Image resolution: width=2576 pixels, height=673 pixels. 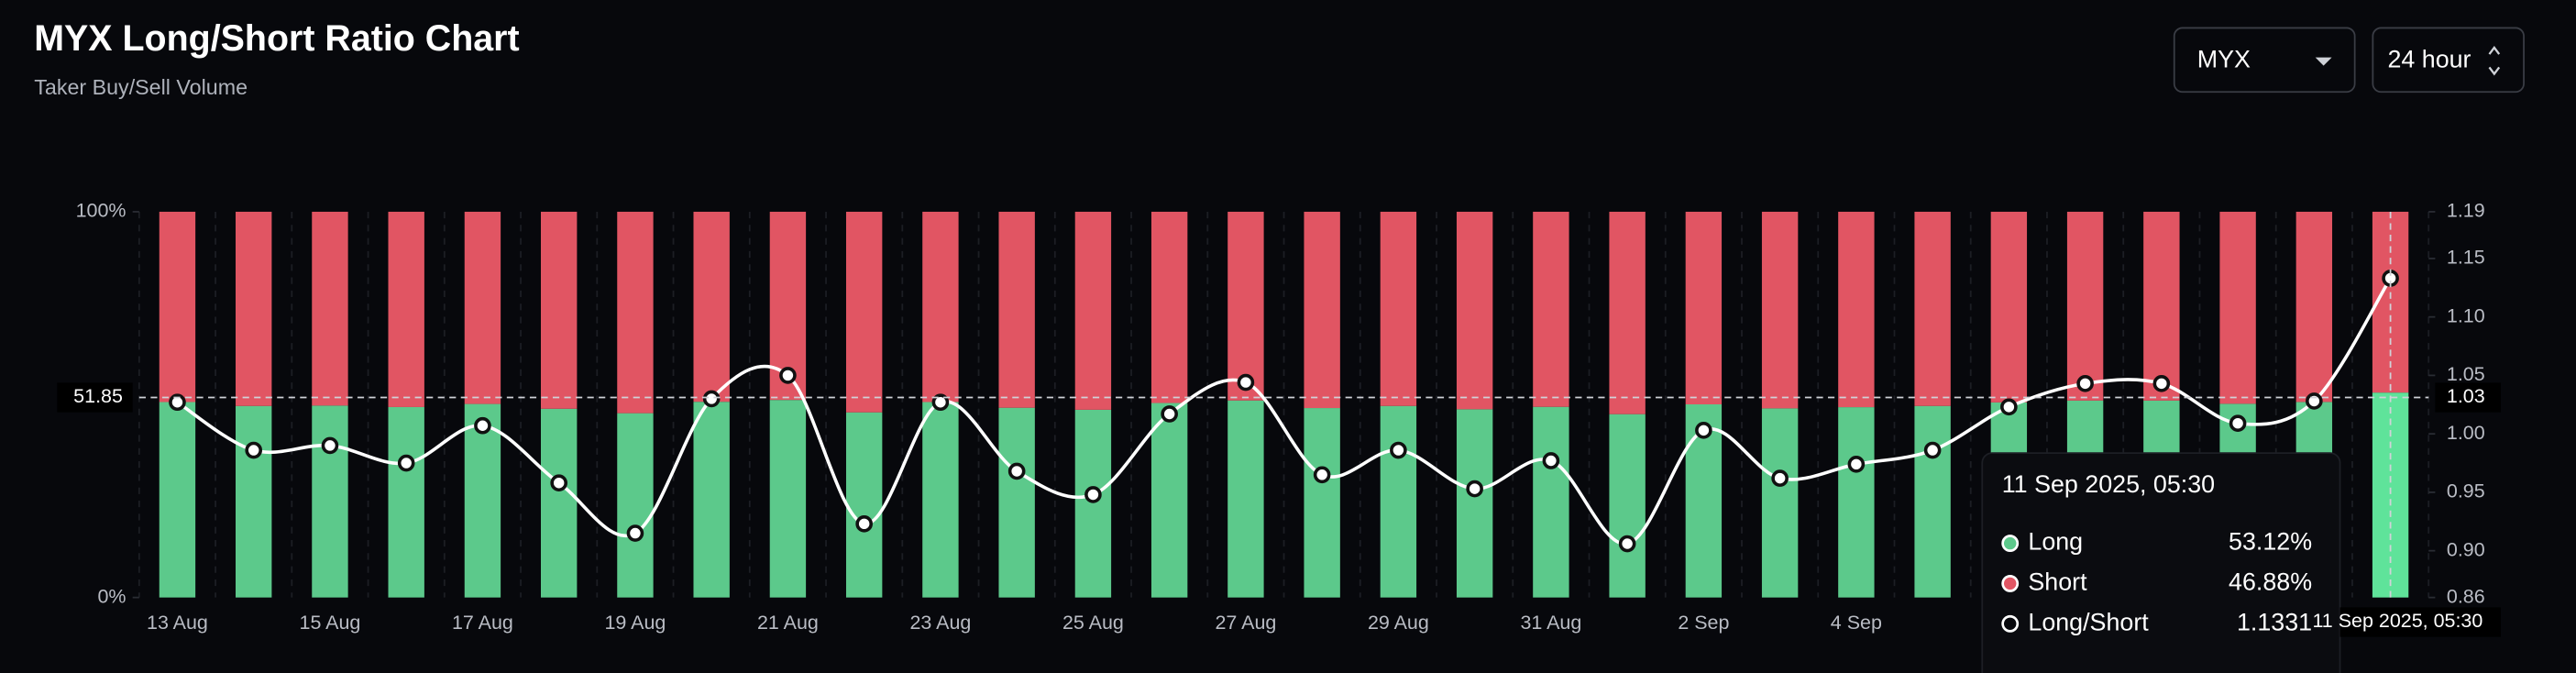 I want to click on y2-tick-label: 0.90, so click(x=2466, y=549).